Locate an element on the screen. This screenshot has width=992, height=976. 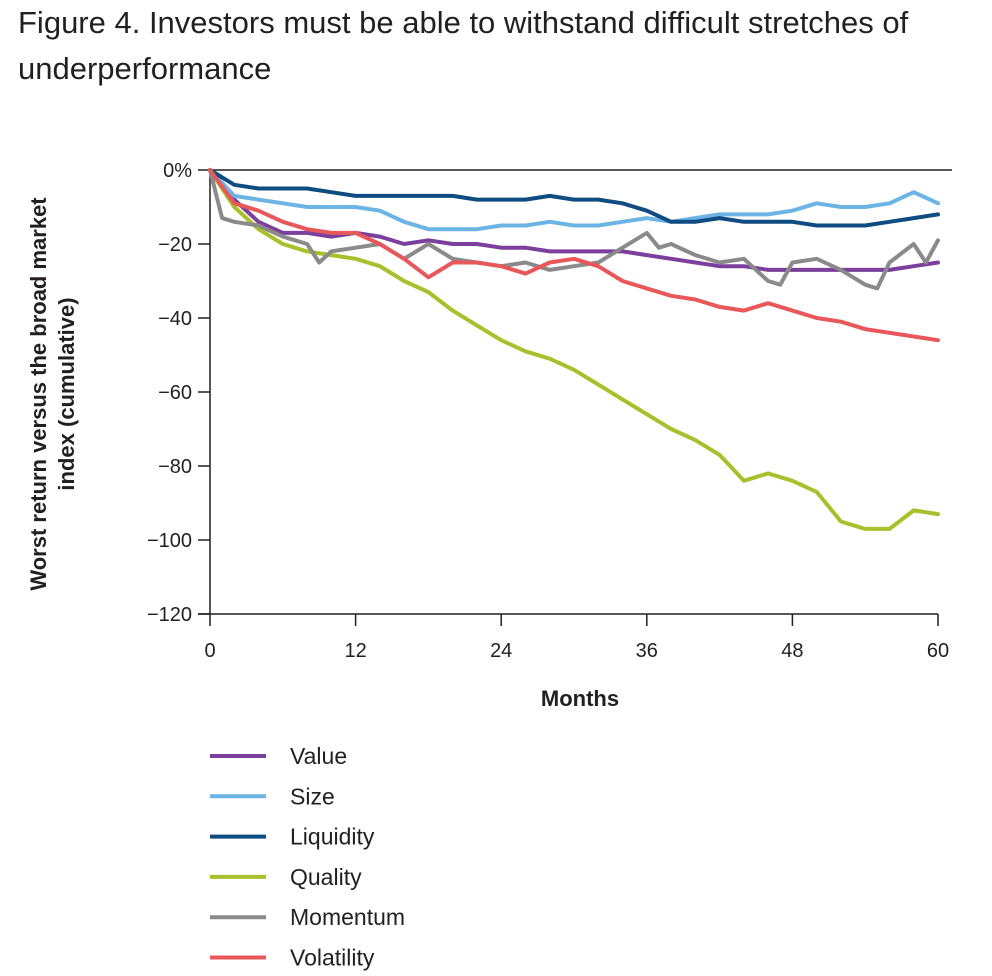
x-tick-label: 0 is located at coordinates (209, 651).